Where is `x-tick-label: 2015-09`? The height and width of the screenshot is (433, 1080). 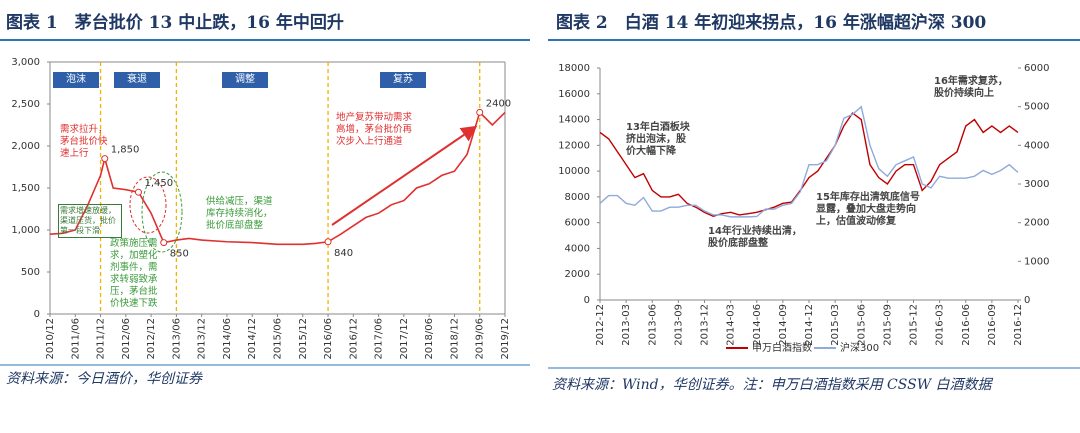
x-tick-label: 2015-09 is located at coordinates (887, 325).